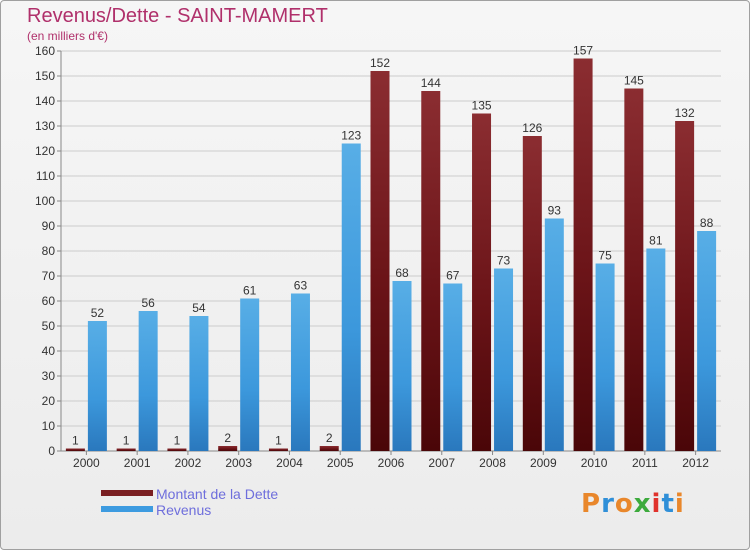  What do you see at coordinates (608, 504) in the screenshot?
I see `logo-letter: r` at bounding box center [608, 504].